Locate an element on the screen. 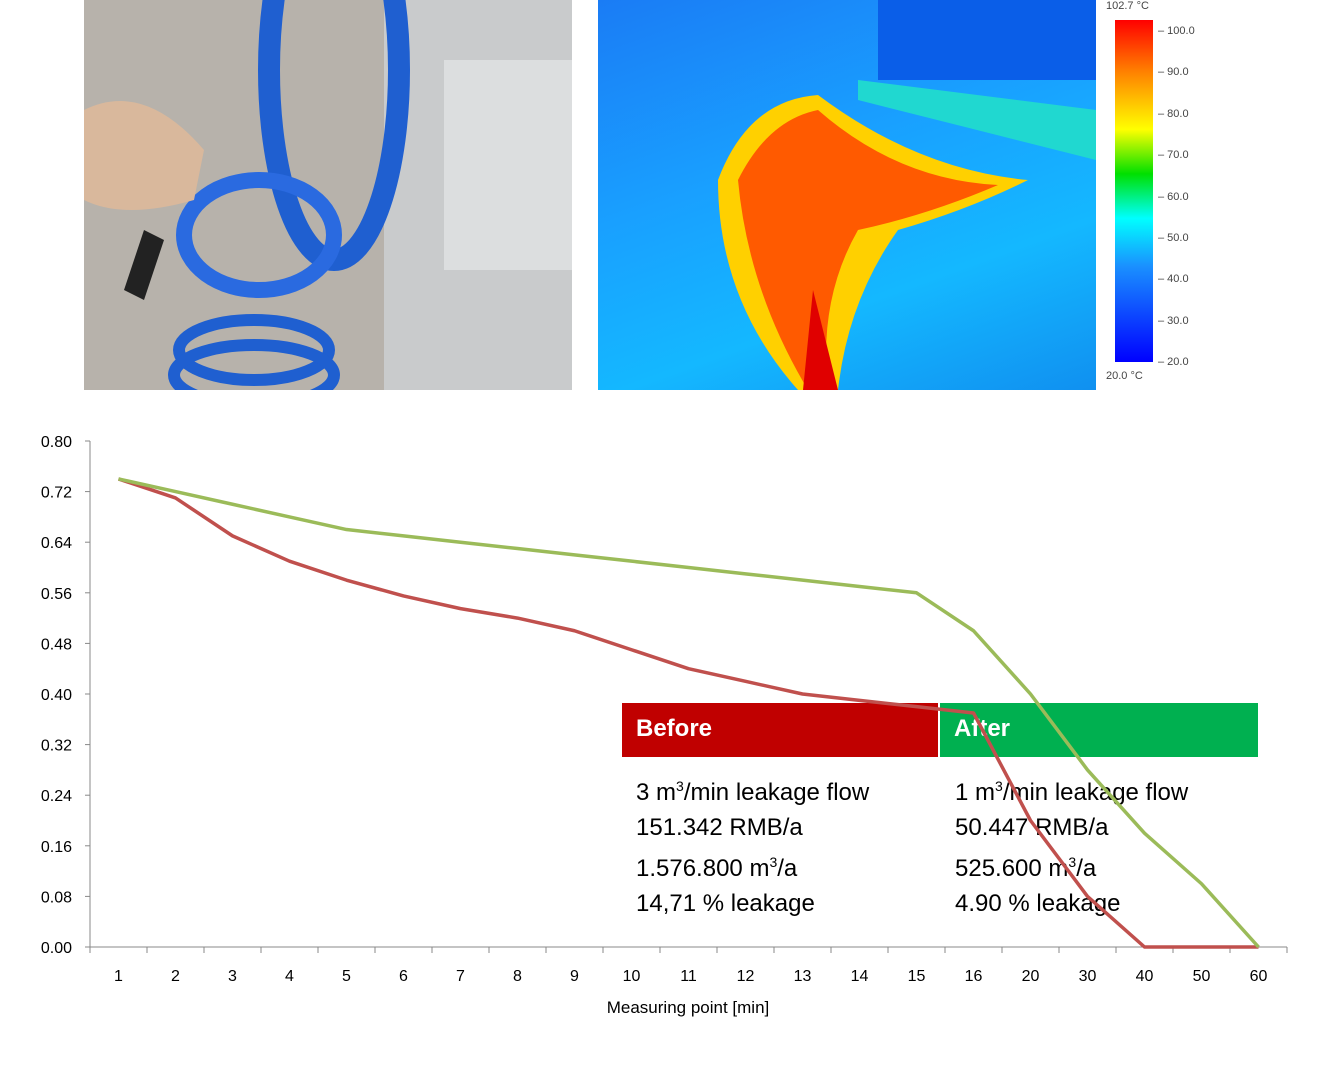 This screenshot has height=1068, width=1328. scale-tick-label: – 50.0 is located at coordinates (1173, 238).